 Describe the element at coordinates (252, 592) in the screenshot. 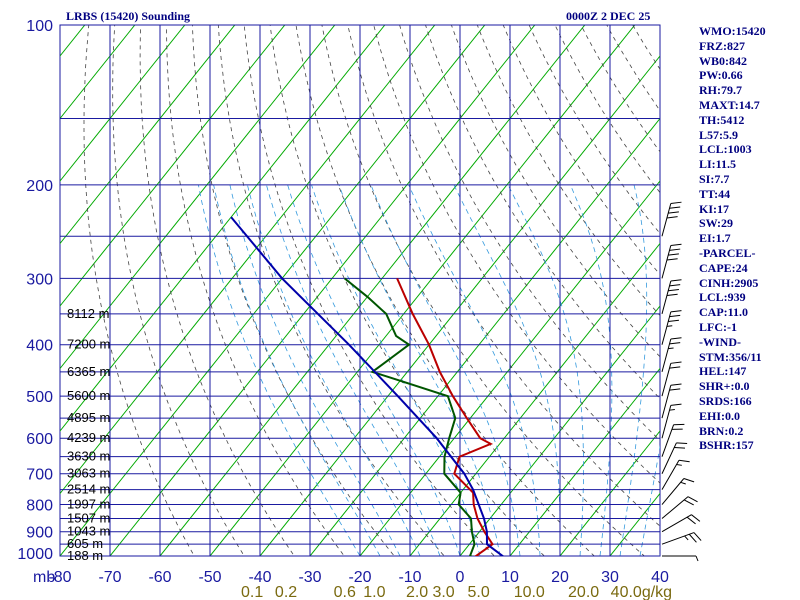

I see `mixing-ratio-label: 0.1` at that location.